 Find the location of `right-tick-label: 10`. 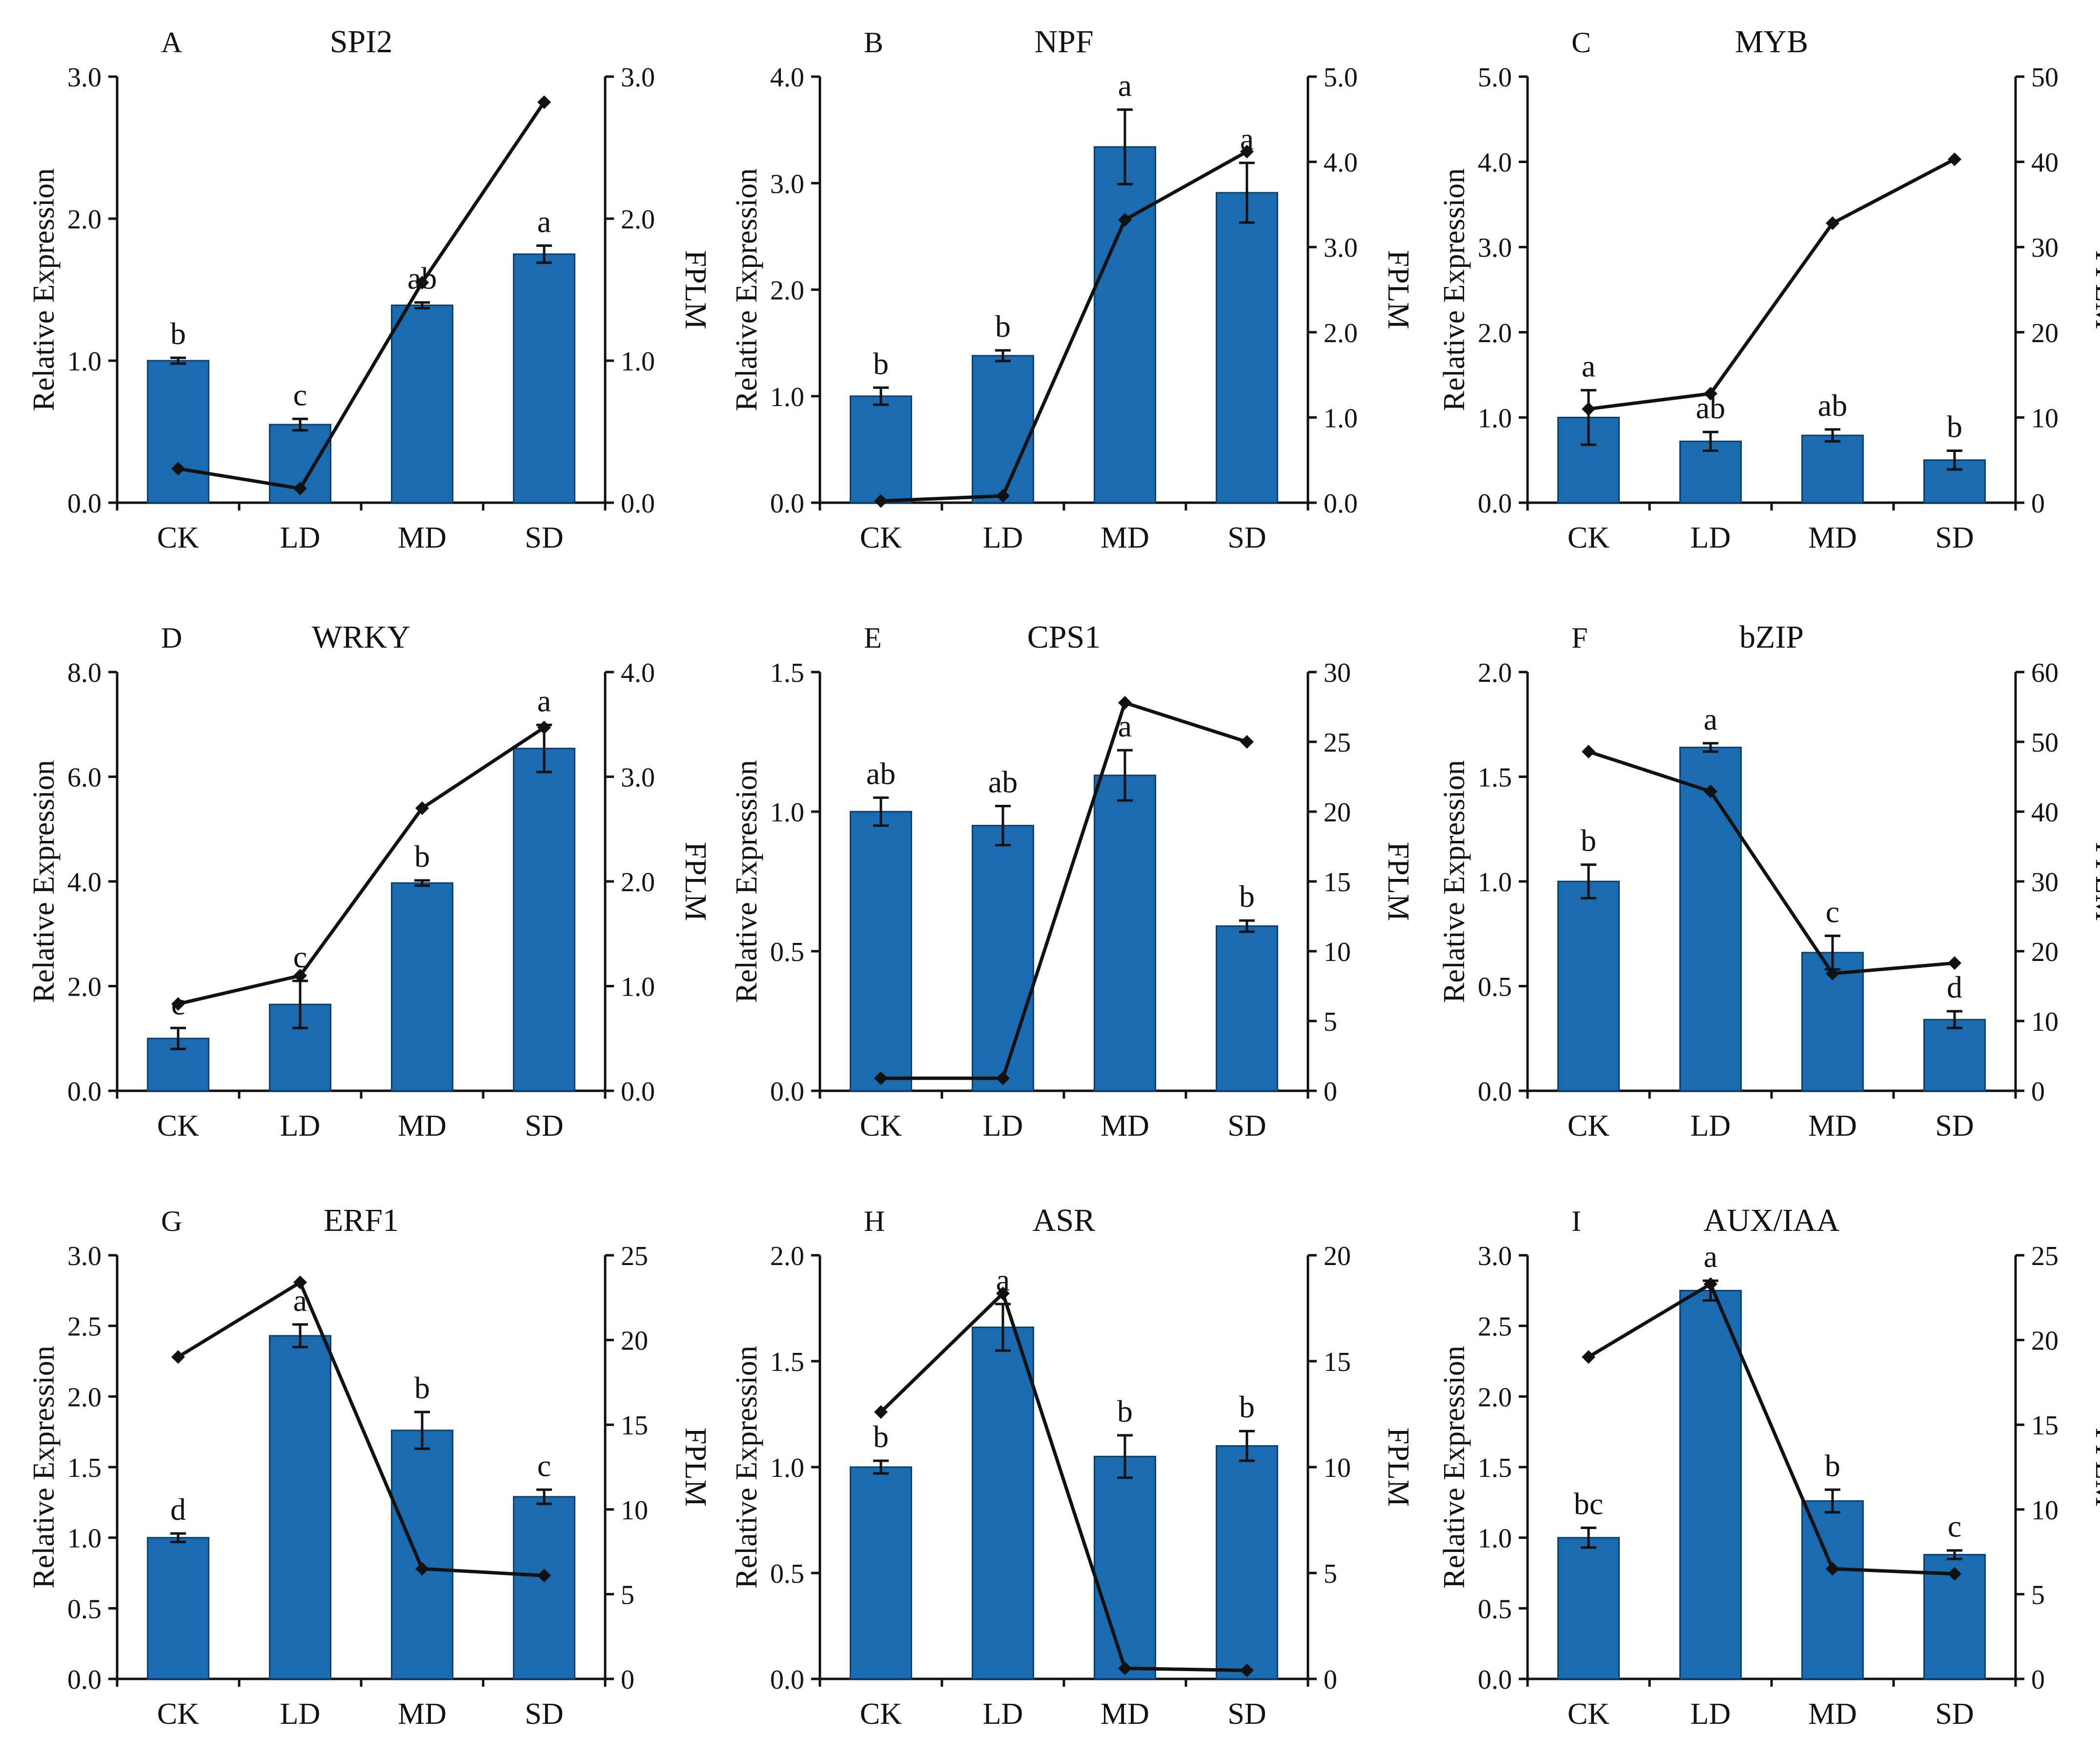

right-tick-label: 10 is located at coordinates (1338, 1468).